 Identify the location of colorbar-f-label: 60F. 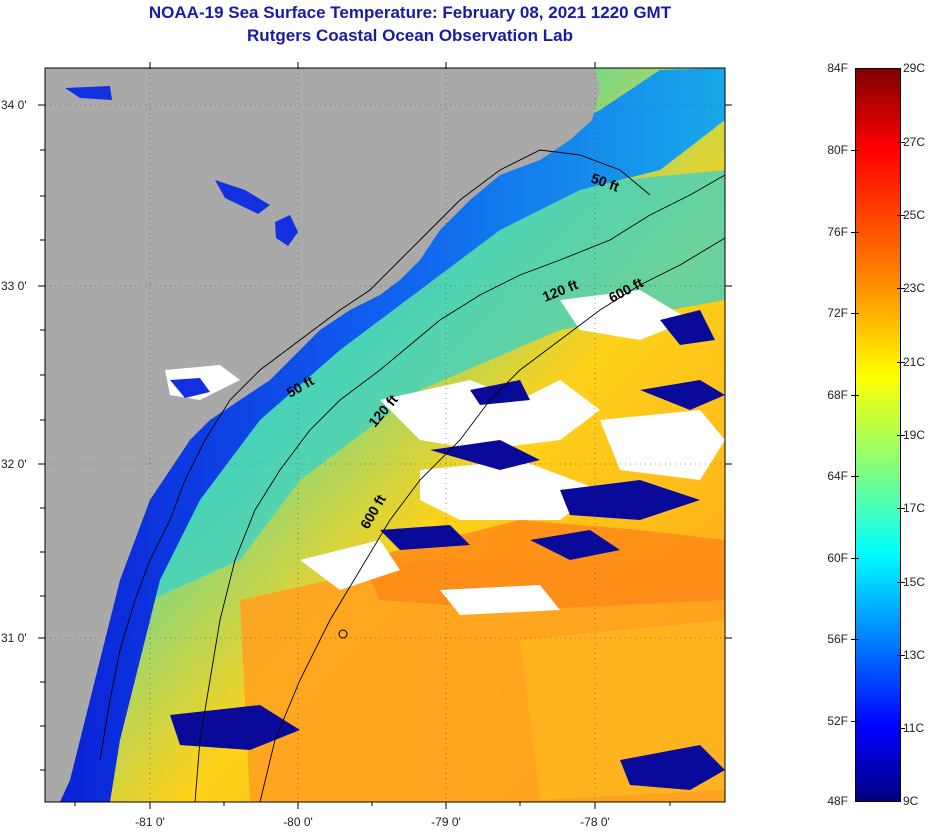
(837, 558).